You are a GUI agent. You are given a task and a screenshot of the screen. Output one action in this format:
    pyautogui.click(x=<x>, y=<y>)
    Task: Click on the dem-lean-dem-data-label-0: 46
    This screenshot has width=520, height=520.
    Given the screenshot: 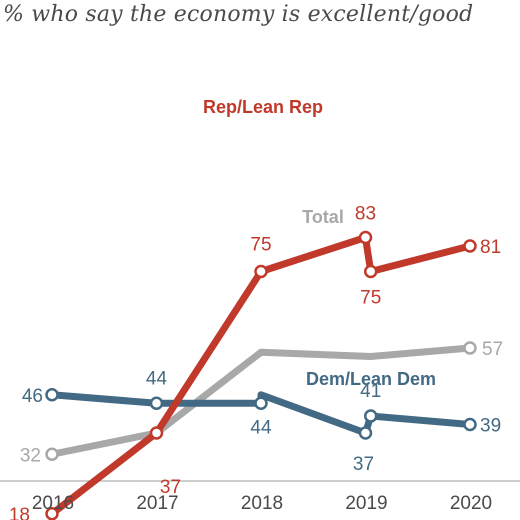 What is the action you would take?
    pyautogui.click(x=32, y=396)
    